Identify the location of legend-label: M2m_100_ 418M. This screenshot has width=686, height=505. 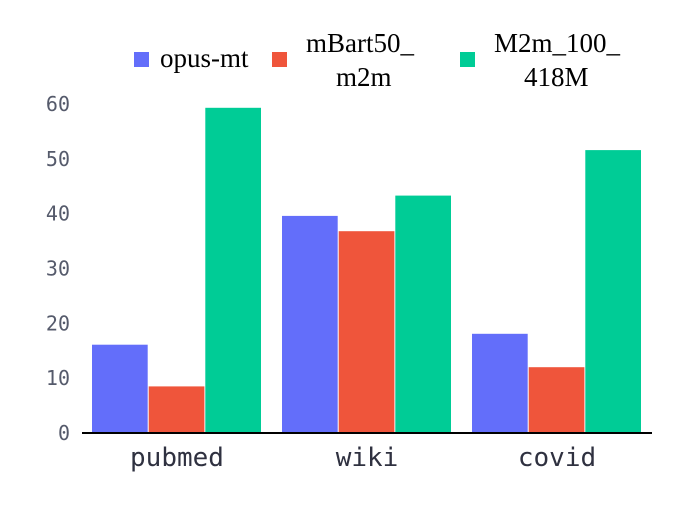
(557, 60).